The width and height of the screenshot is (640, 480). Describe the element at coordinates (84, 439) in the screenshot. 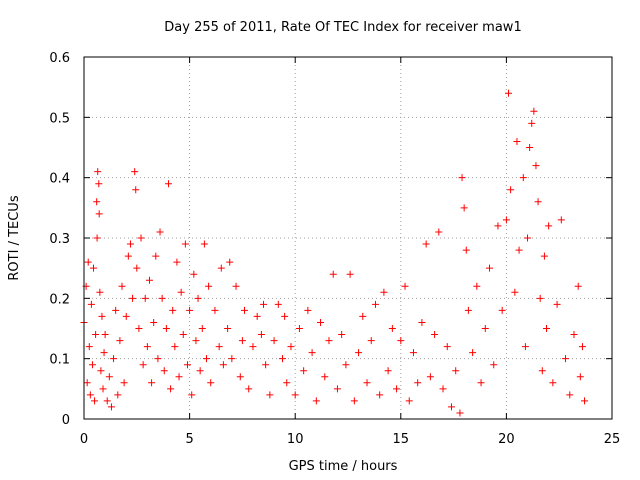

I see `x-tick-label: 0` at that location.